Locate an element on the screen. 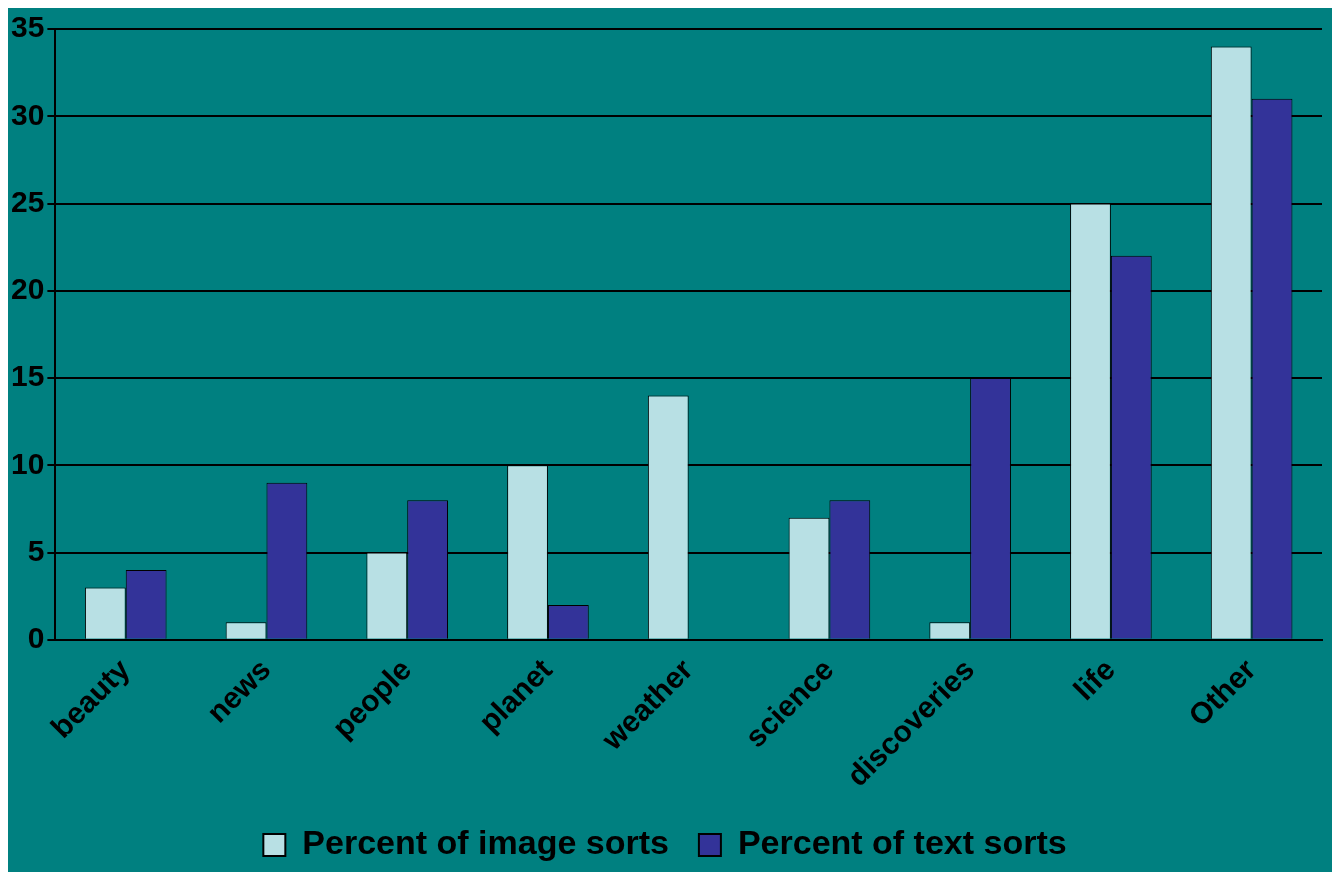 The width and height of the screenshot is (1340, 880). y-tick-label: 0 is located at coordinates (36, 638).